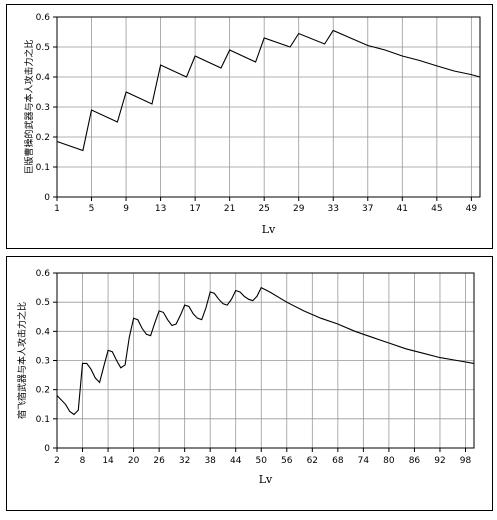 This screenshot has height=520, width=497. Describe the element at coordinates (194, 209) in the screenshot. I see `x-tick-label: 17` at that location.